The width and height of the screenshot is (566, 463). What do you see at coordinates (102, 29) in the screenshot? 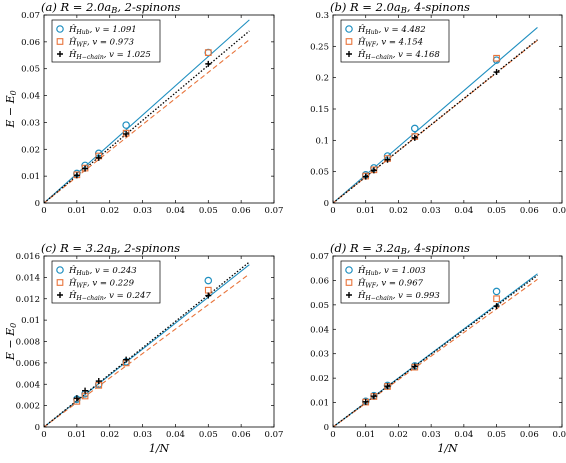
I see `legend-label-hub: ĤHub, v = 1.091` at bounding box center [102, 29].